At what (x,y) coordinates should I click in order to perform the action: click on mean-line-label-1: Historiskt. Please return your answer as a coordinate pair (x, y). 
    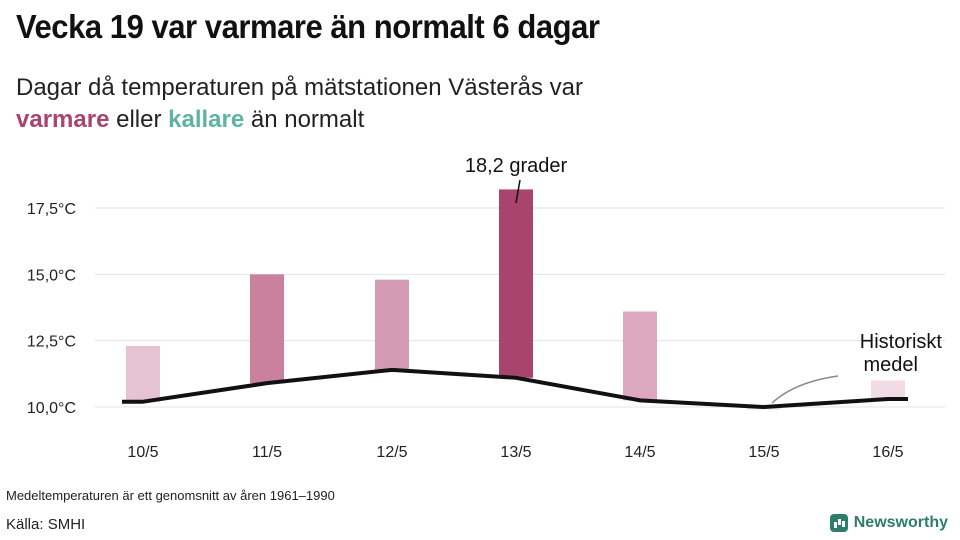
    Looking at the image, I should click on (901, 342).